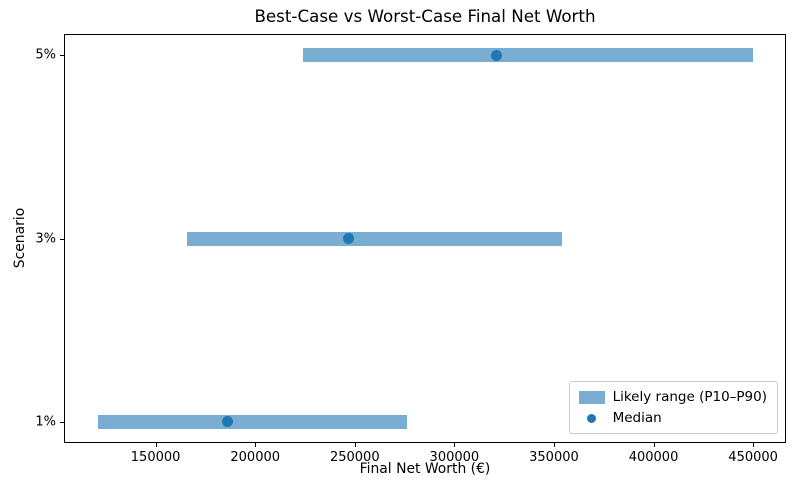 Image resolution: width=800 pixels, height=500 pixels. Describe the element at coordinates (155, 457) in the screenshot. I see `x-tick-label: 150000` at that location.